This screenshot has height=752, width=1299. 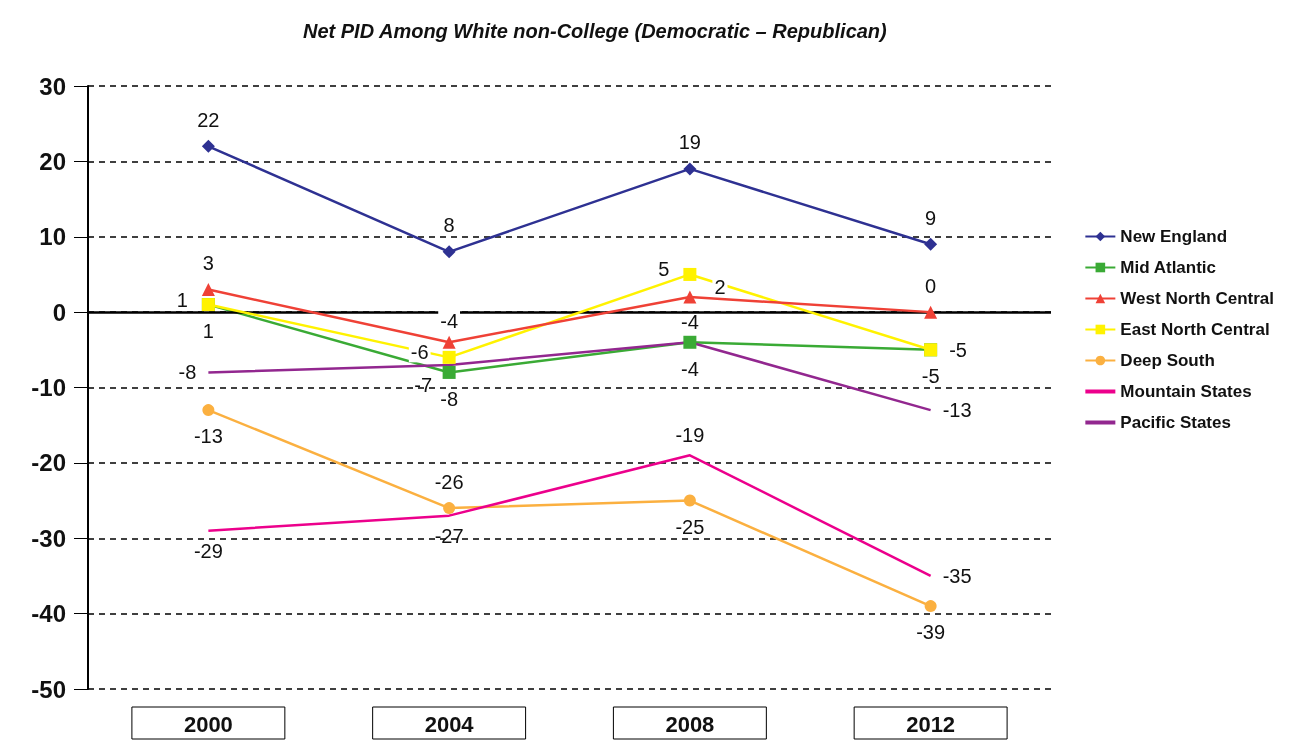 I want to click on data-label: -39, so click(x=931, y=632).